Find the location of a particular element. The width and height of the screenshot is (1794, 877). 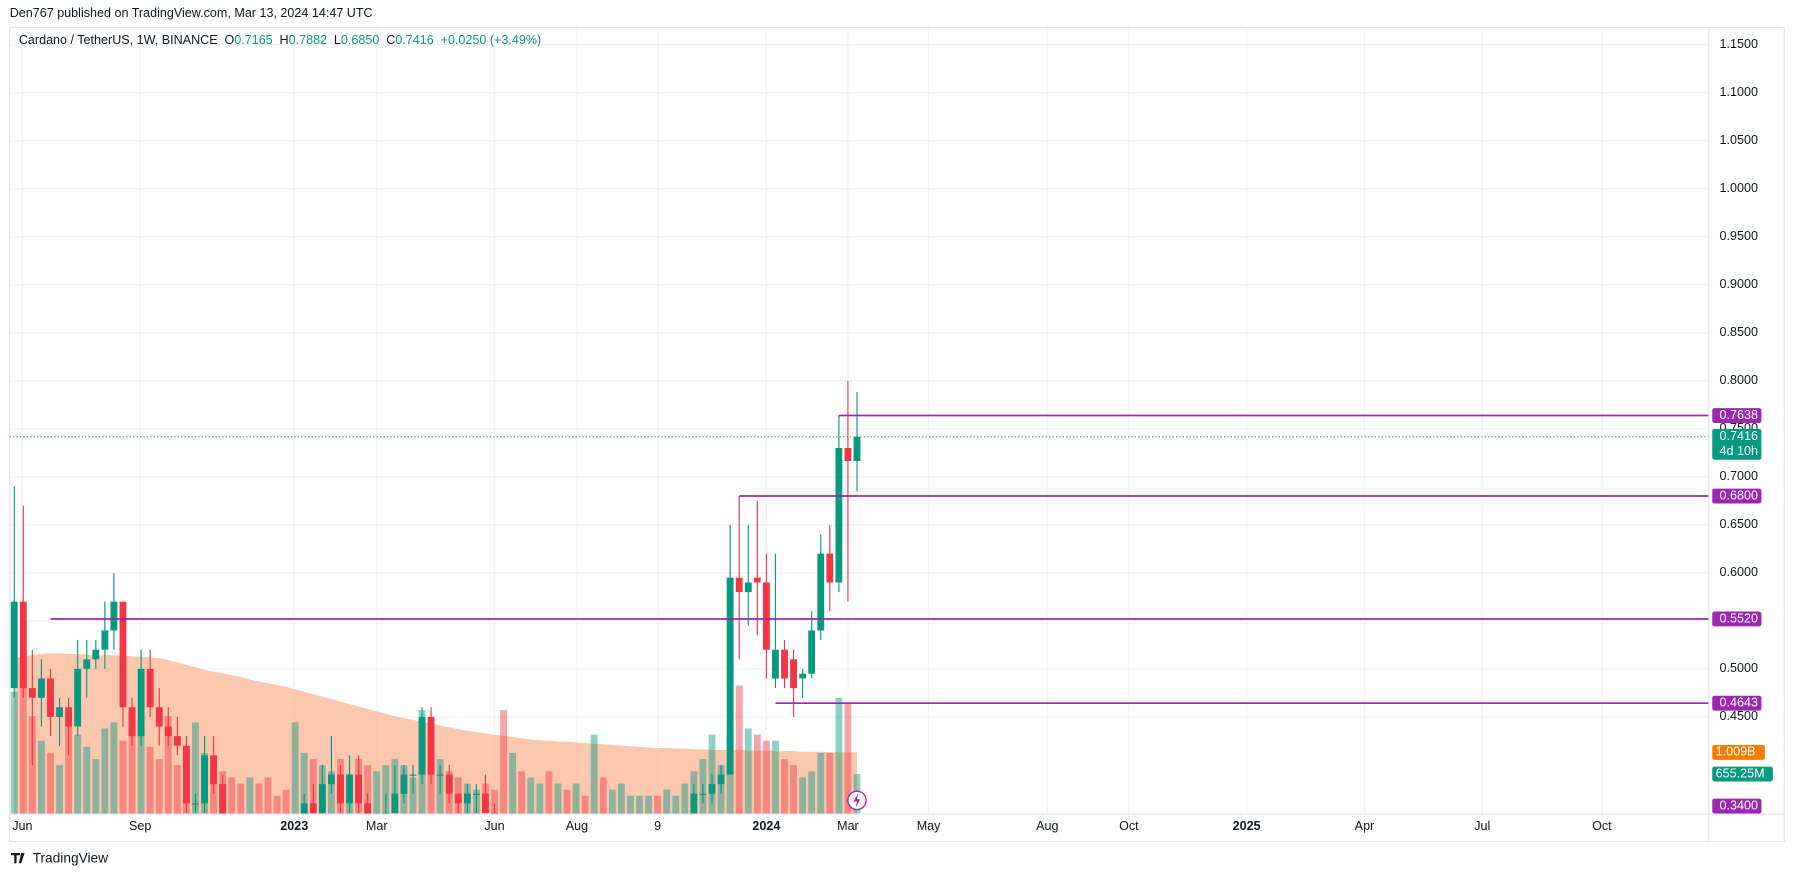

footer-brand: TradingView is located at coordinates (71, 857).